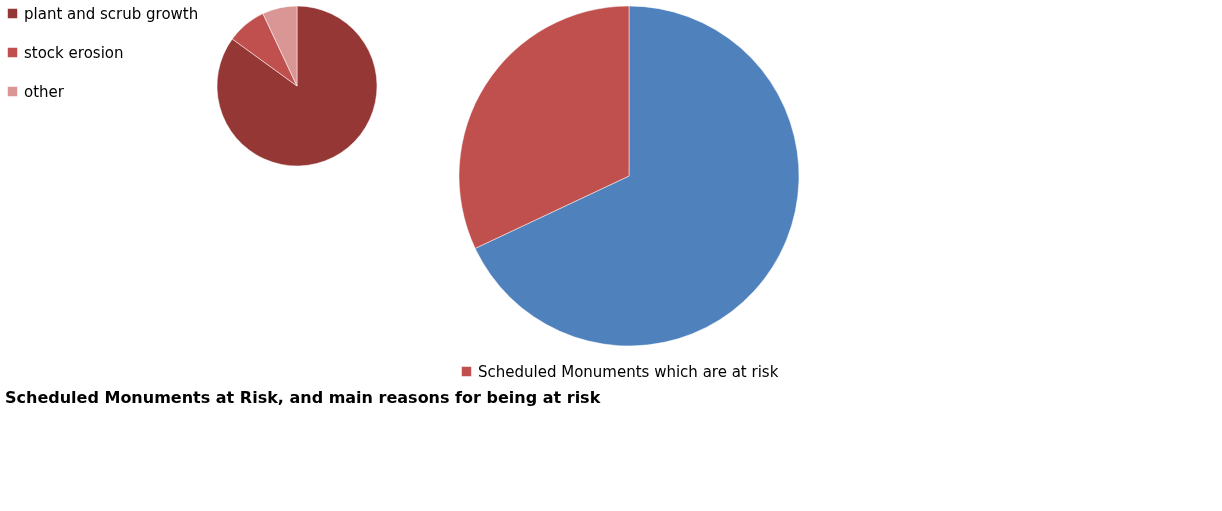 This screenshot has height=511, width=1222. What do you see at coordinates (297, 86) in the screenshot?
I see `pie-slice` at bounding box center [297, 86].